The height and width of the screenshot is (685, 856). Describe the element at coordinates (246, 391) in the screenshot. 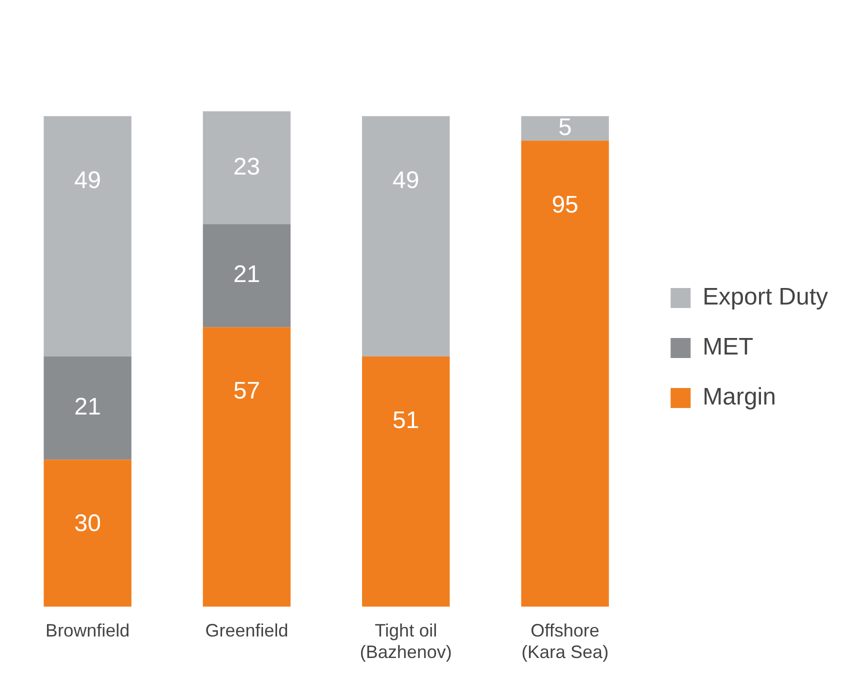

I see `data-label: 57` at that location.